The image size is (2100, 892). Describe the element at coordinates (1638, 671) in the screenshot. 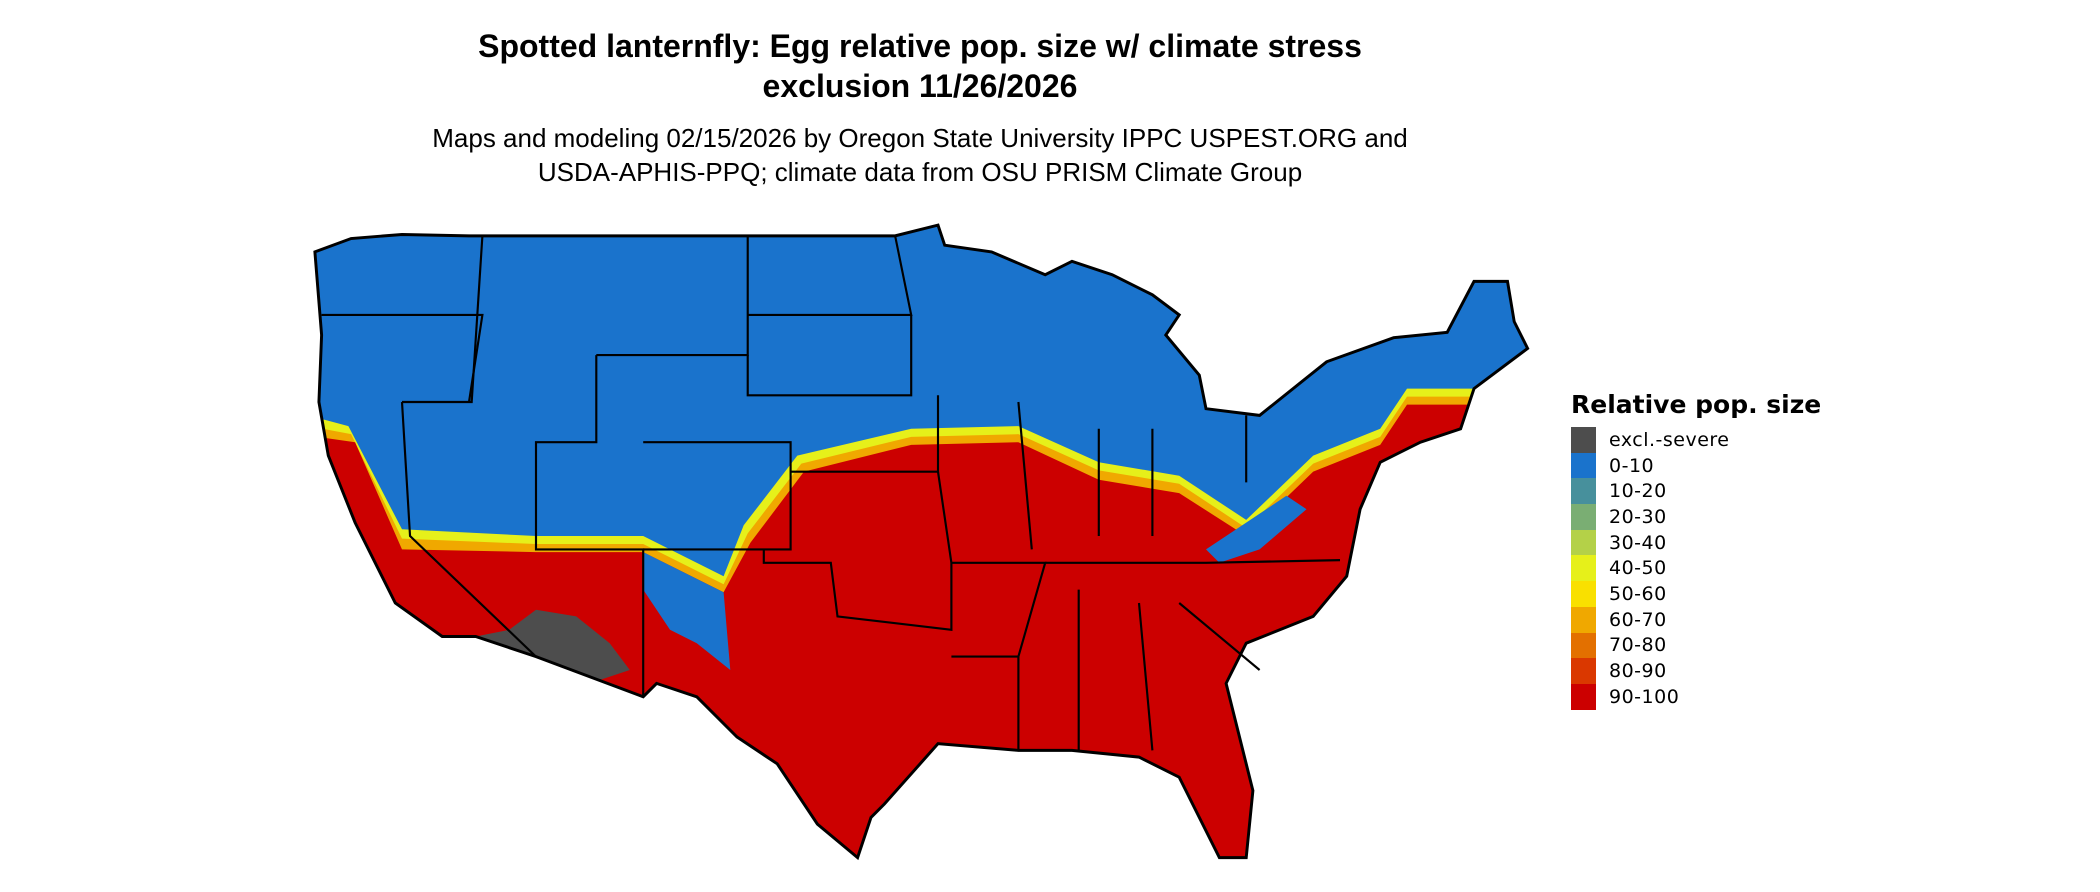

I see `legend-label: 80-90` at that location.